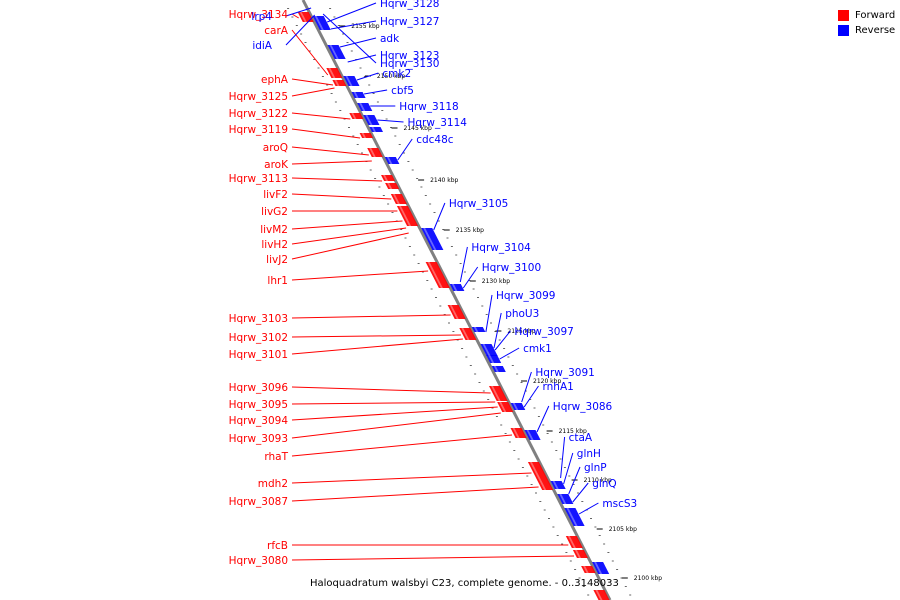 The width and height of the screenshot is (900, 600). What do you see at coordinates (525, 296) in the screenshot?
I see `gene-label-hqrw-3099: Hqrw_3099` at bounding box center [525, 296].